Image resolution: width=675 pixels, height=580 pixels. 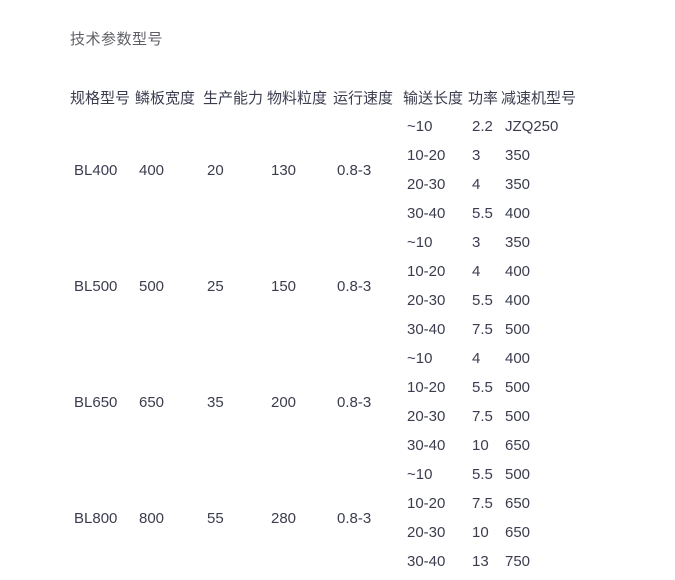 What do you see at coordinates (482, 126) in the screenshot?
I see `power-cell: 2.2` at bounding box center [482, 126].